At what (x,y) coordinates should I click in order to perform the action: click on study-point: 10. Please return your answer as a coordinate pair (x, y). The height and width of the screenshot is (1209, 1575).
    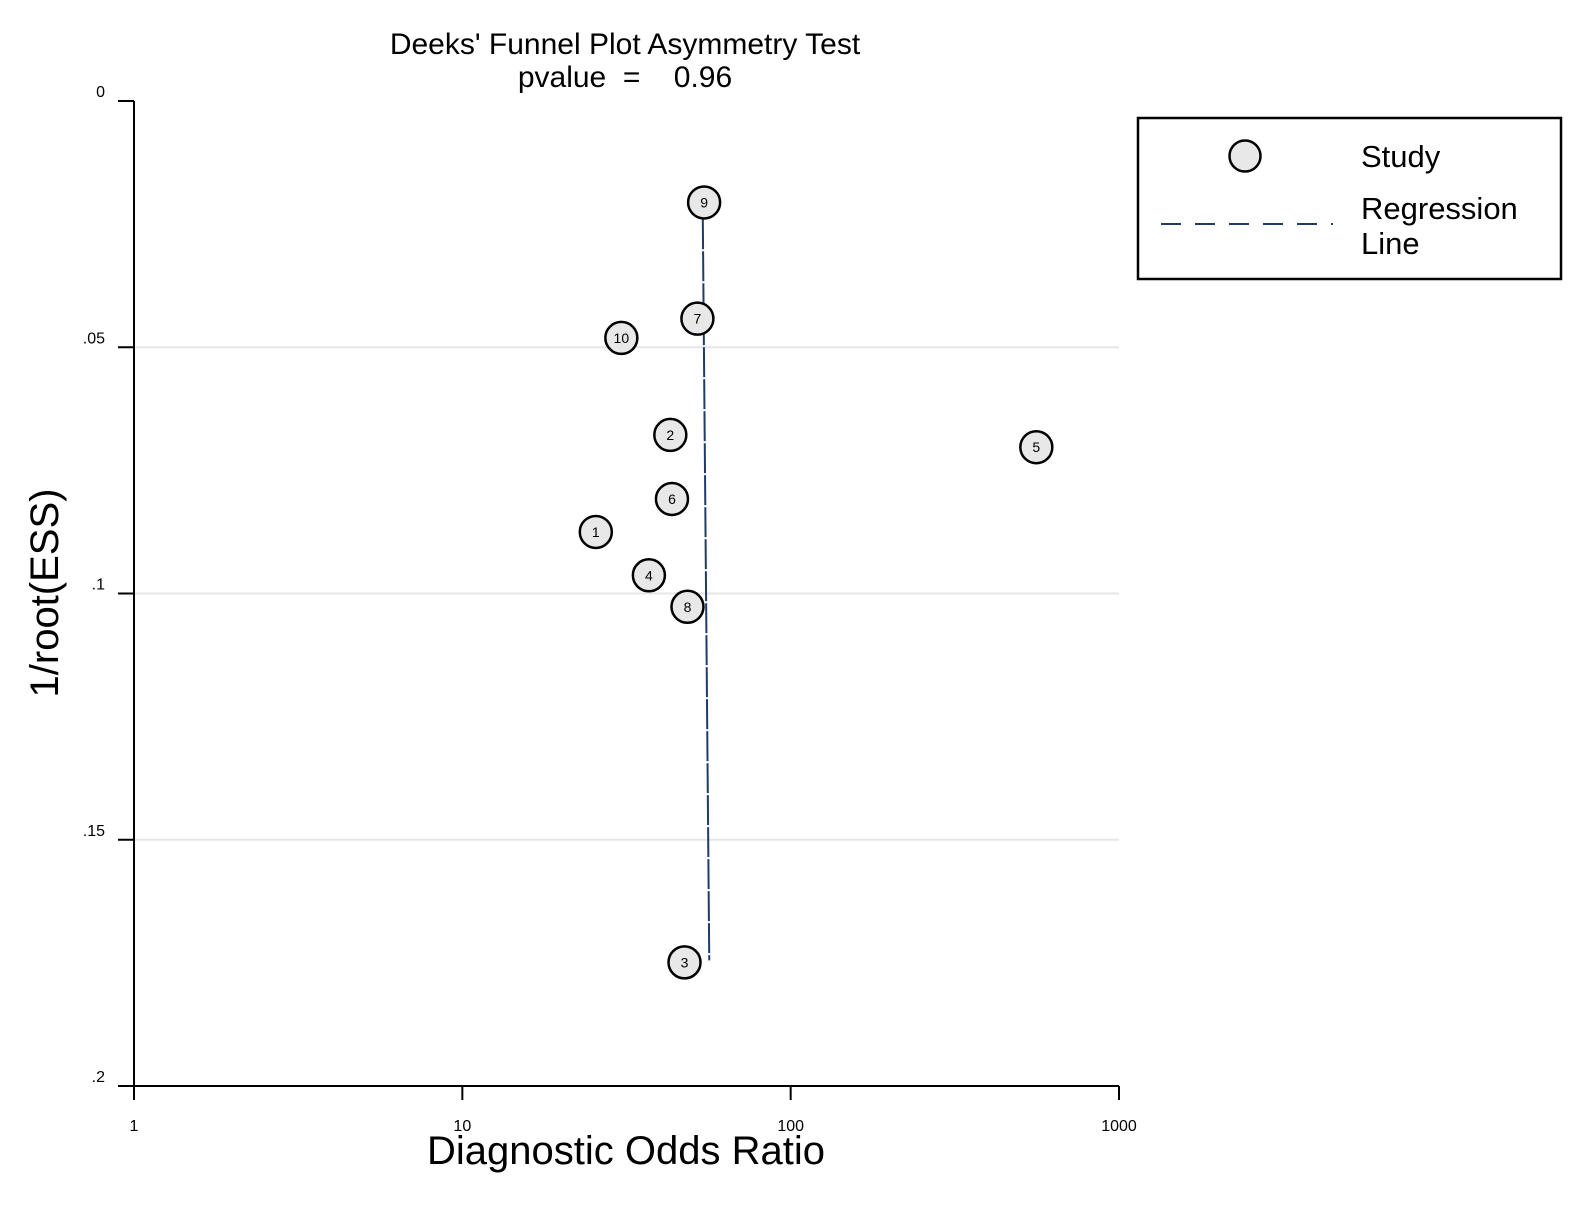
    Looking at the image, I should click on (621, 338).